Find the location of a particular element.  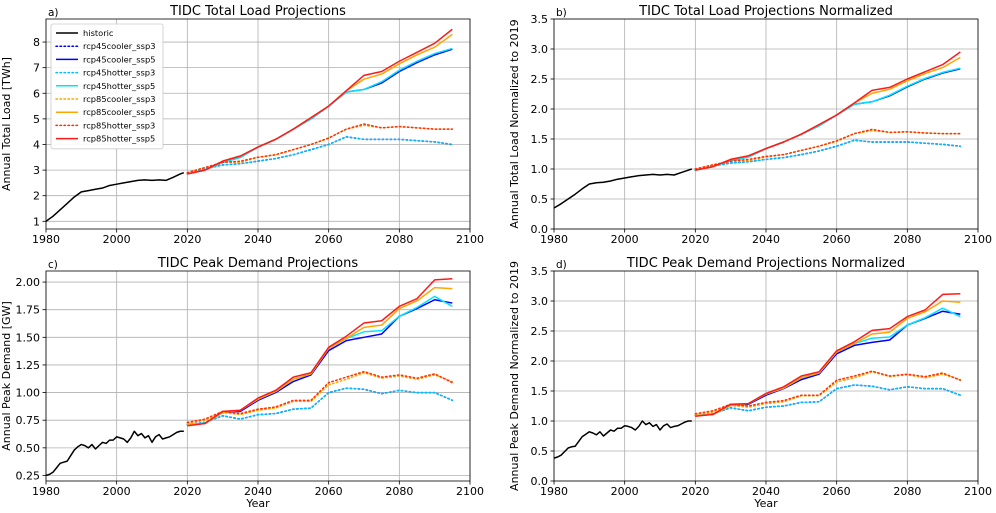

y-tick-label: 1.75 is located at coordinates (28, 310).